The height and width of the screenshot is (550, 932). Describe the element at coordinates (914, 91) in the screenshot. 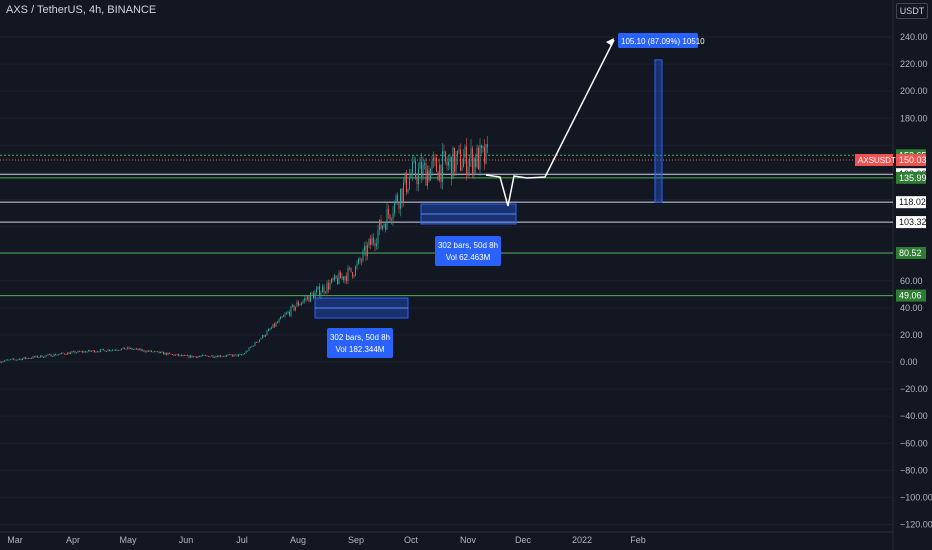

I see `y-tick-label: 200.00` at that location.